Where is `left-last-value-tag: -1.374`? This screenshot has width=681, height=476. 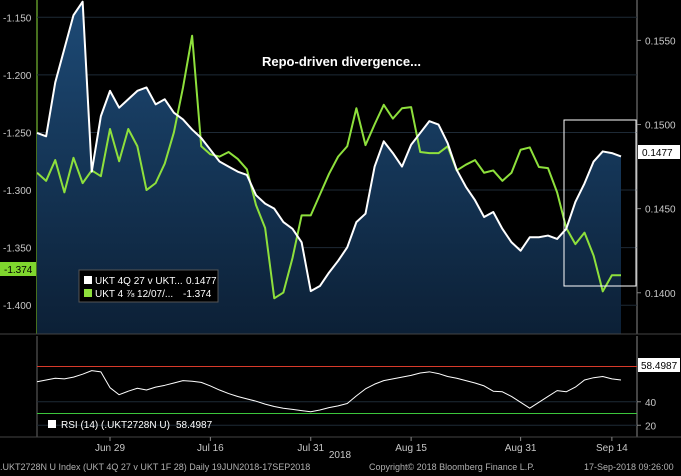 left-last-value-tag: -1.374 is located at coordinates (18, 269).